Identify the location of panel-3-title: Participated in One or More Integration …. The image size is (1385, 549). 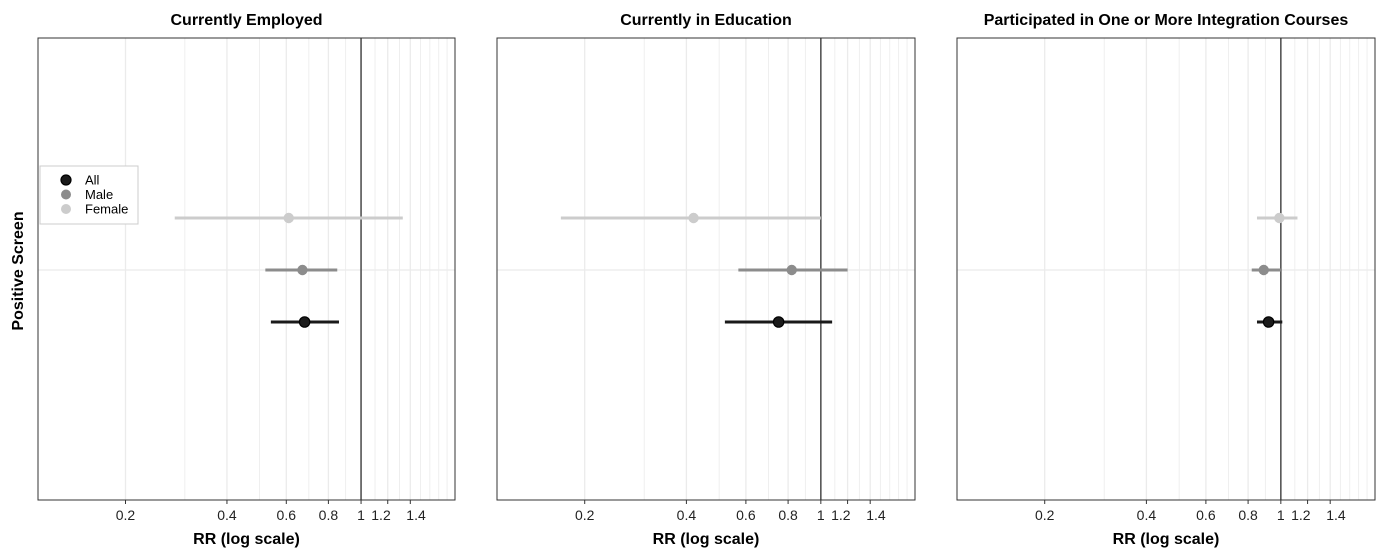
(1166, 20).